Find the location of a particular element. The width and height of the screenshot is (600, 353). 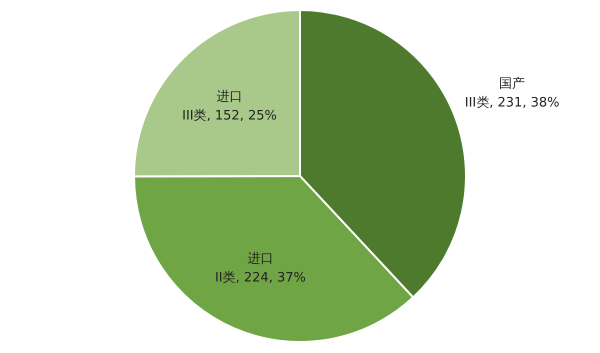

slice-label: 进口 III类, 152, 25% is located at coordinates (229, 107).